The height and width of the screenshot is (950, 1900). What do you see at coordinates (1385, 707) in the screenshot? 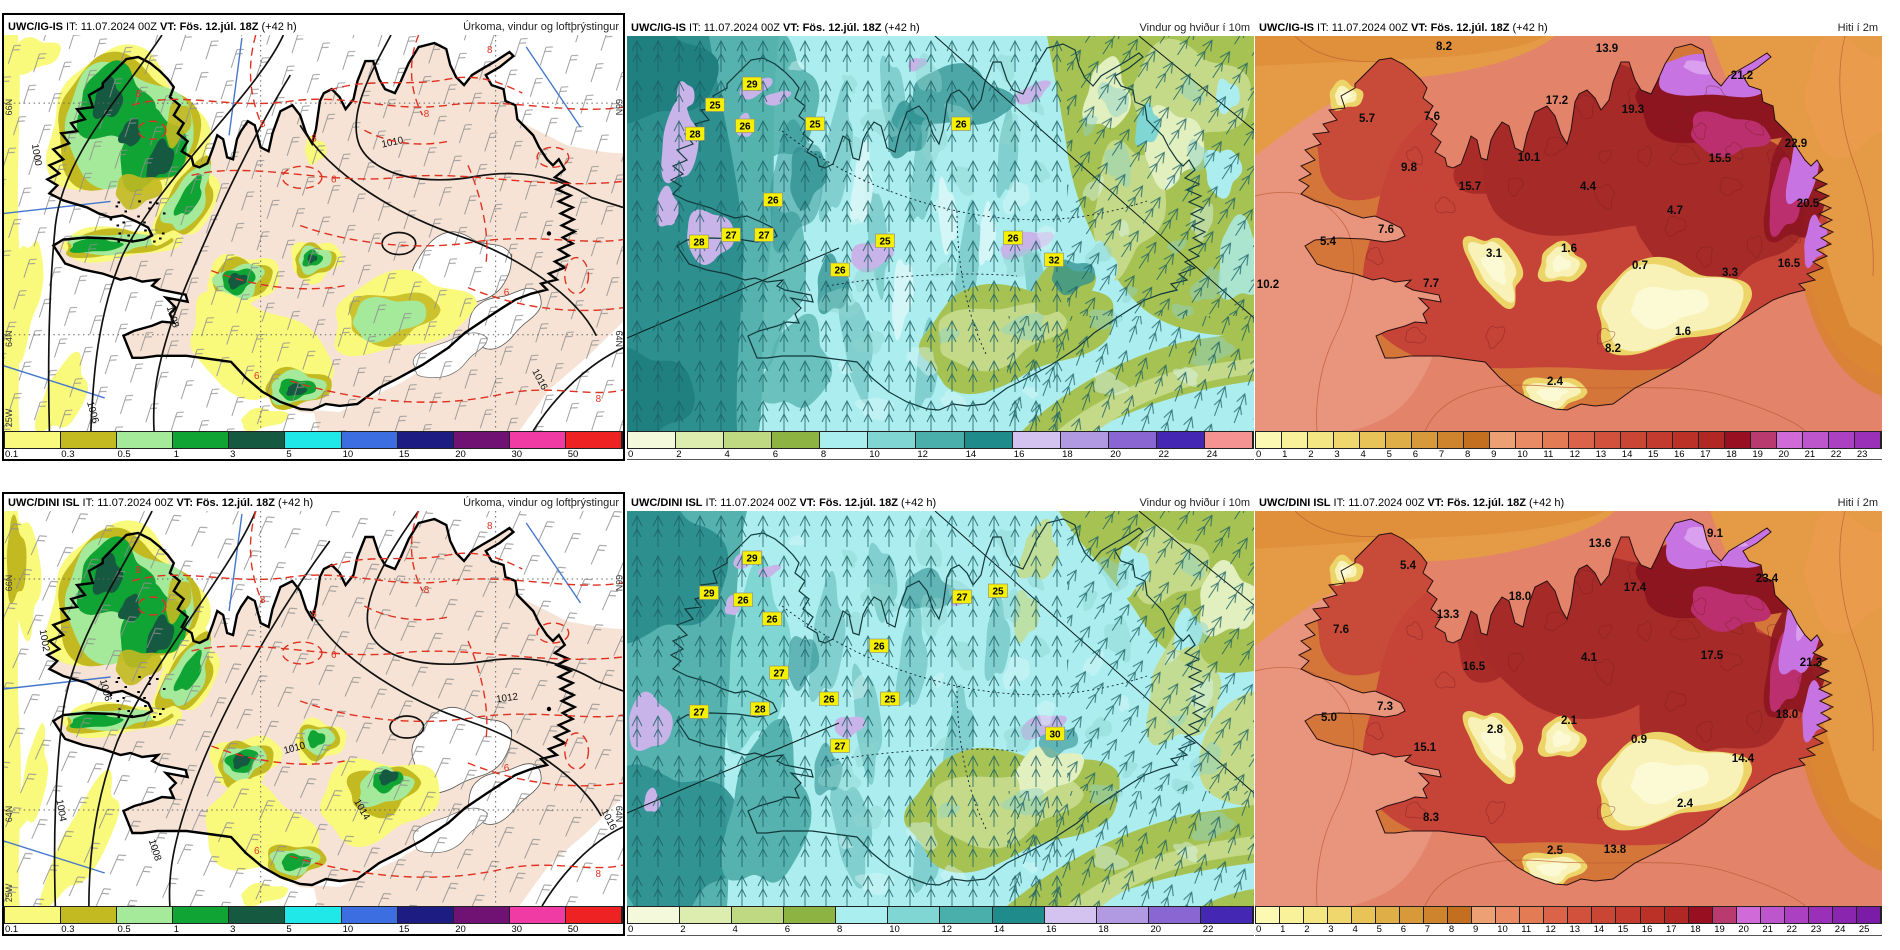
I see `svg-text: 7.3` at bounding box center [1385, 707].